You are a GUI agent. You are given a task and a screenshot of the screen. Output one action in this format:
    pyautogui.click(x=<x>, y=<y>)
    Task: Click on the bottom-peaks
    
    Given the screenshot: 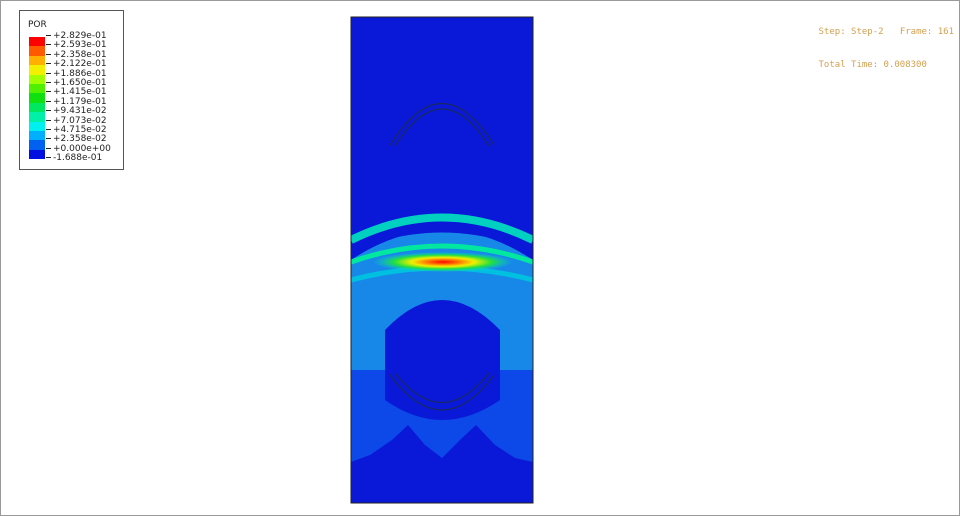 What is the action you would take?
    pyautogui.click(x=442, y=464)
    